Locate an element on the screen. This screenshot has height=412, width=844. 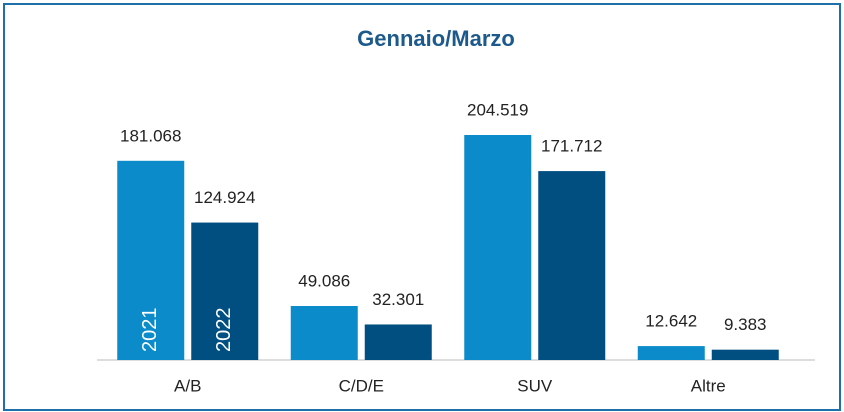
chart-title: Gennaio/Marzo is located at coordinates (436, 38).